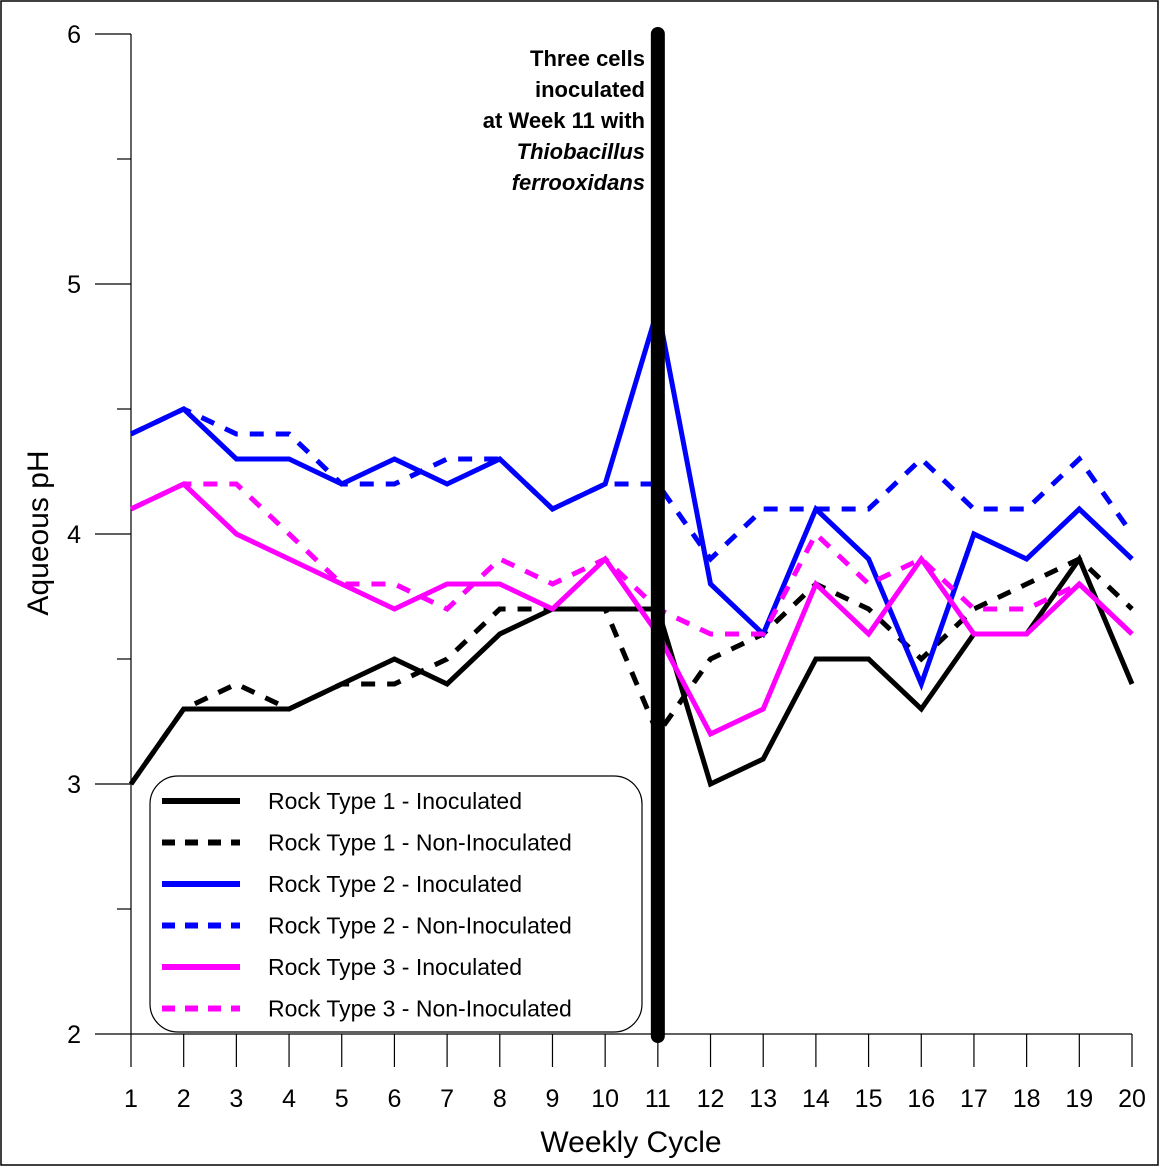  I want to click on legend-label: Rock Type 1 - Non-Inoculated, so click(420, 843).